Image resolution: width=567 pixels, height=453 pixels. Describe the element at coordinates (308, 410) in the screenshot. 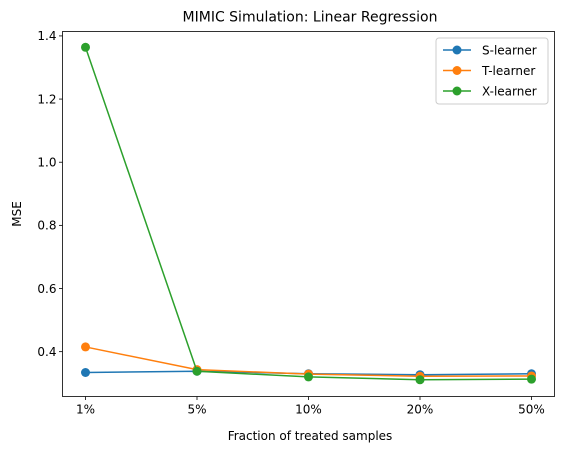

I see `x-tick-label: 10%` at that location.